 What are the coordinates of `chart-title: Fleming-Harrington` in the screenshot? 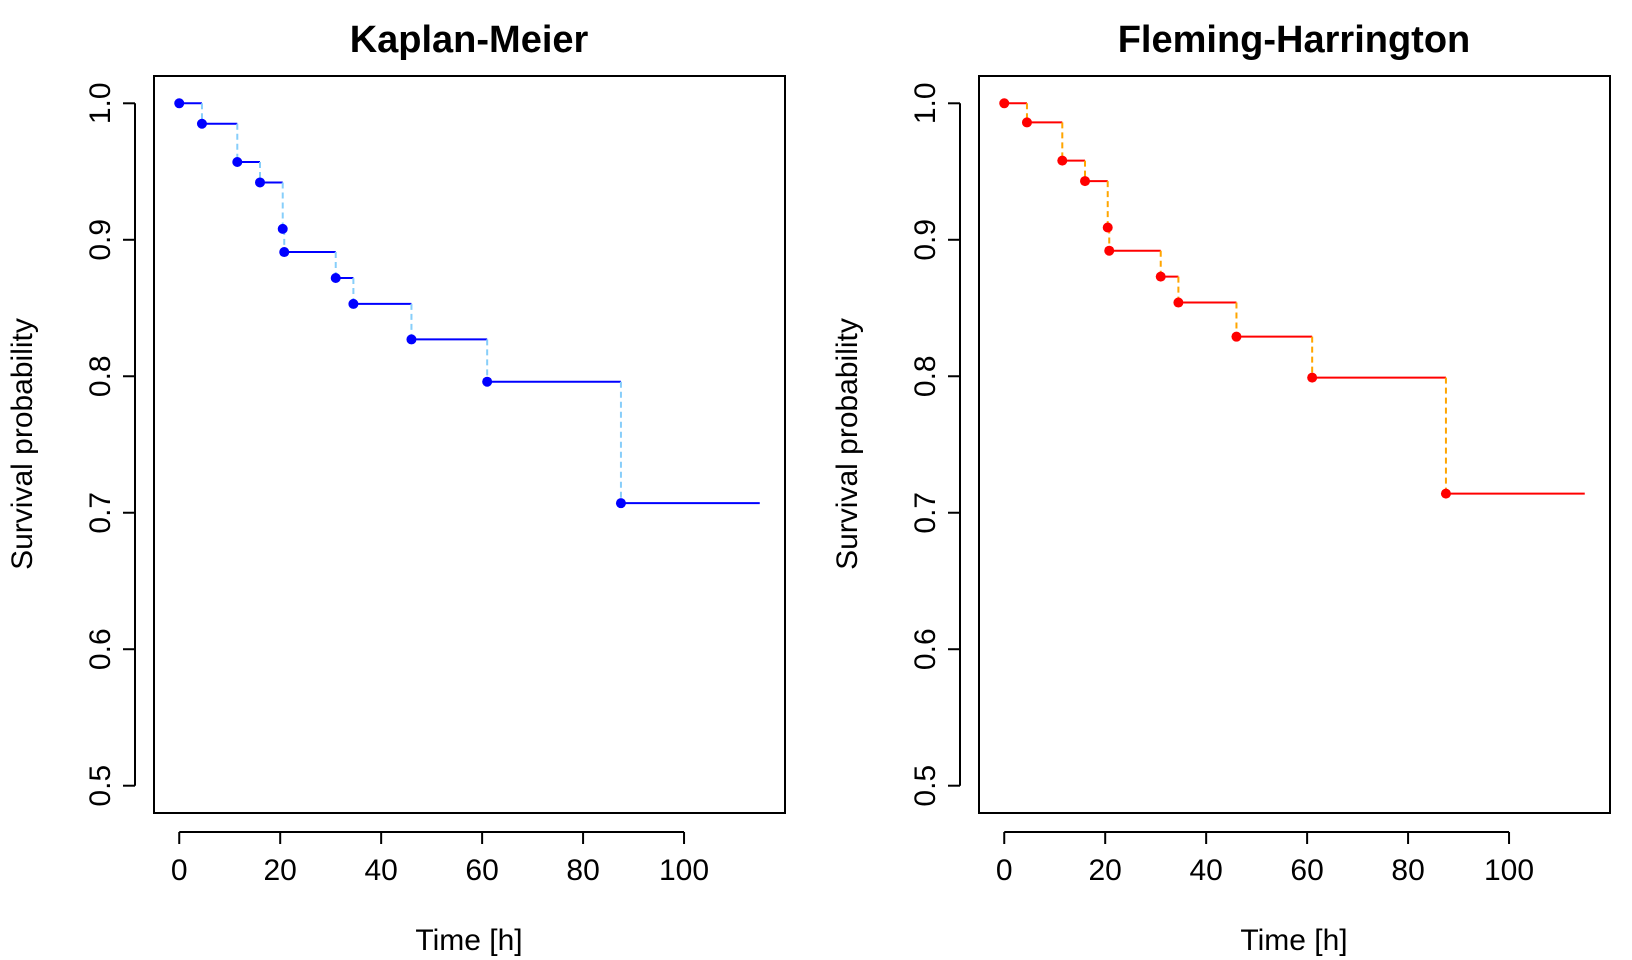 It's located at (1294, 40).